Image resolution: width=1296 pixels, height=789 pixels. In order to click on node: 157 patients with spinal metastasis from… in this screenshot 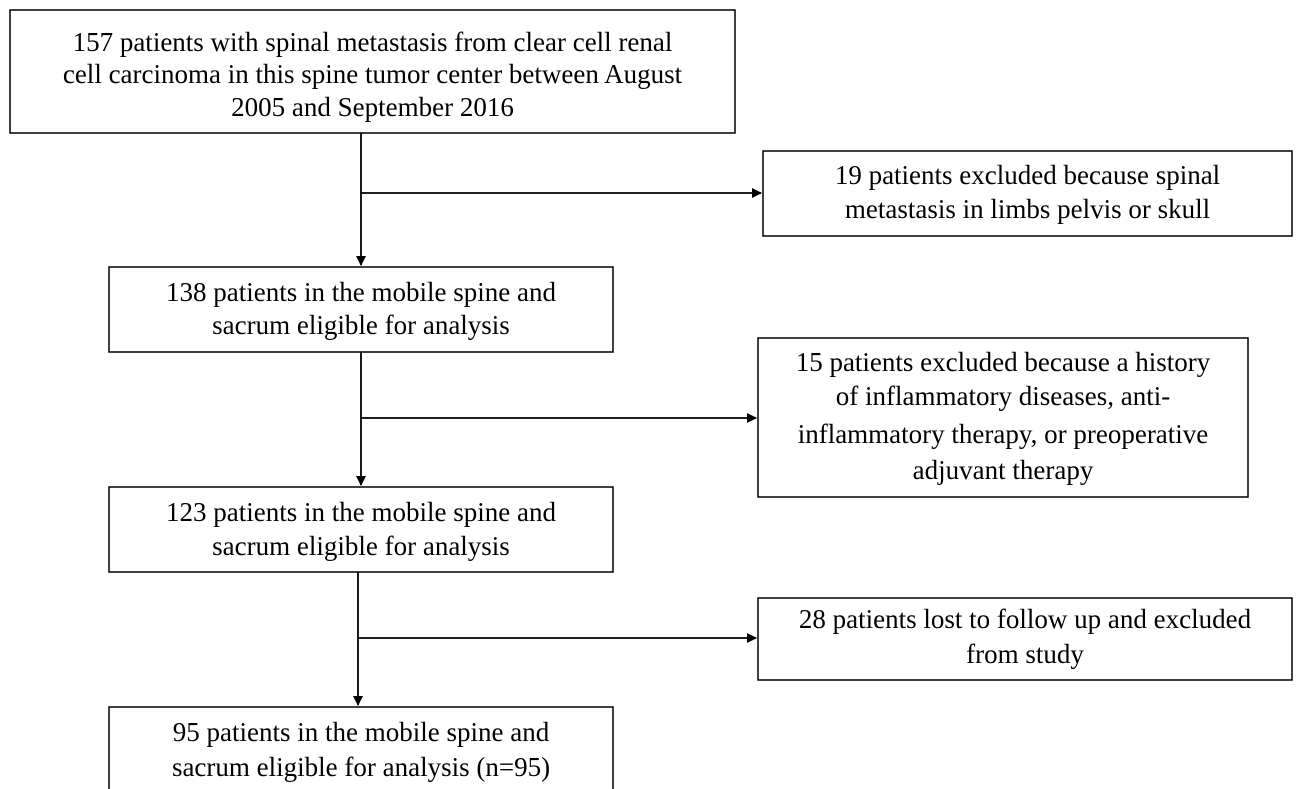, I will do `click(372, 71)`.